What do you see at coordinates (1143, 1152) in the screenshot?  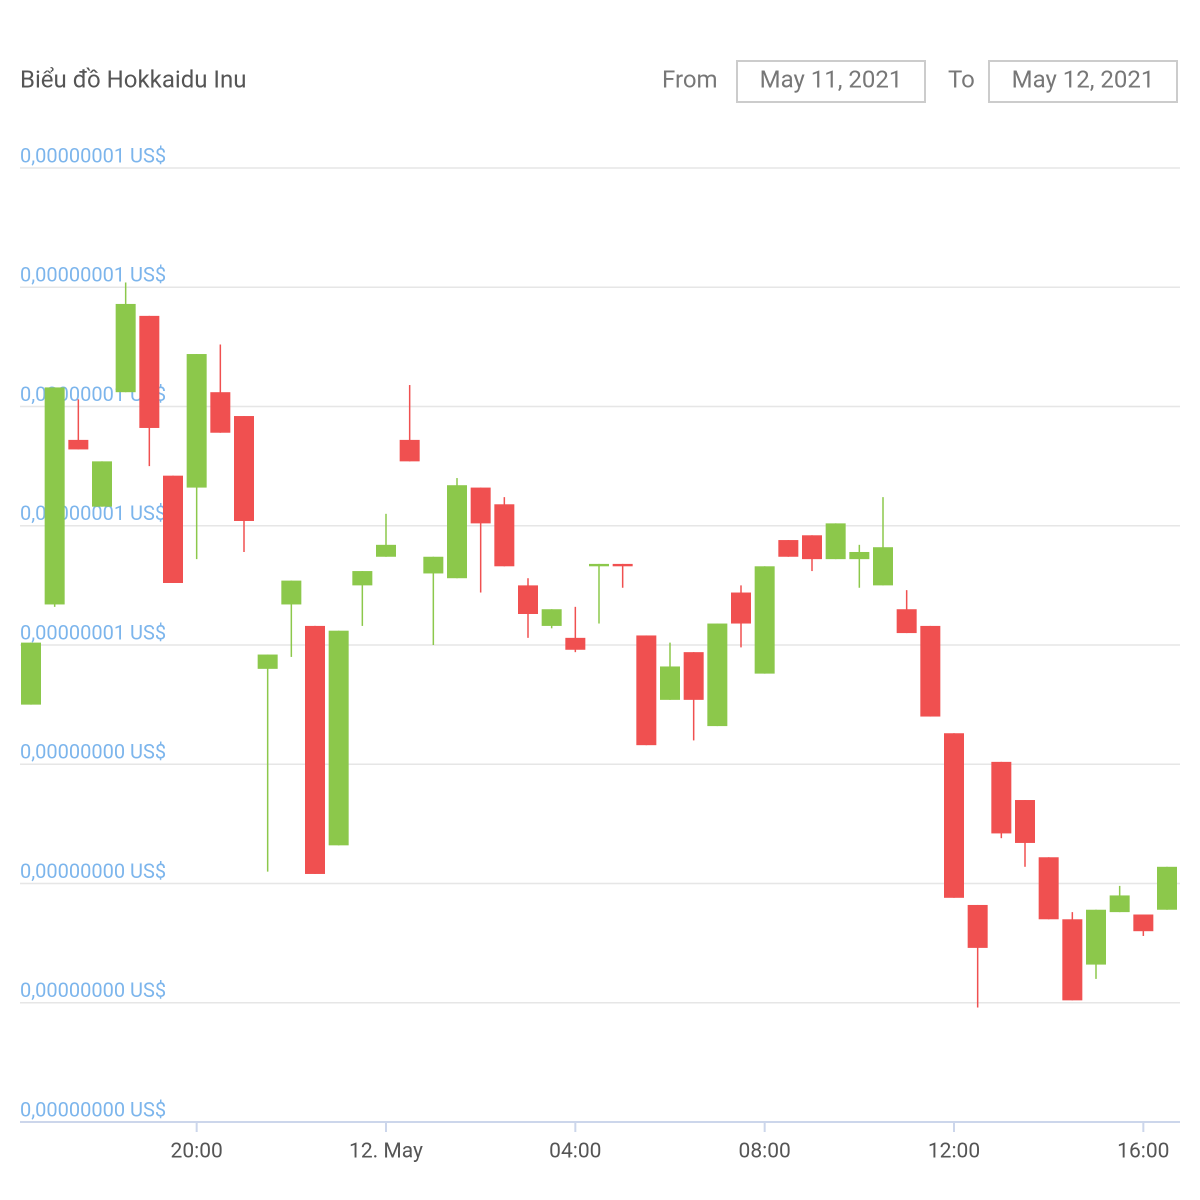 I see `x-tick-label: 16:00` at bounding box center [1143, 1152].